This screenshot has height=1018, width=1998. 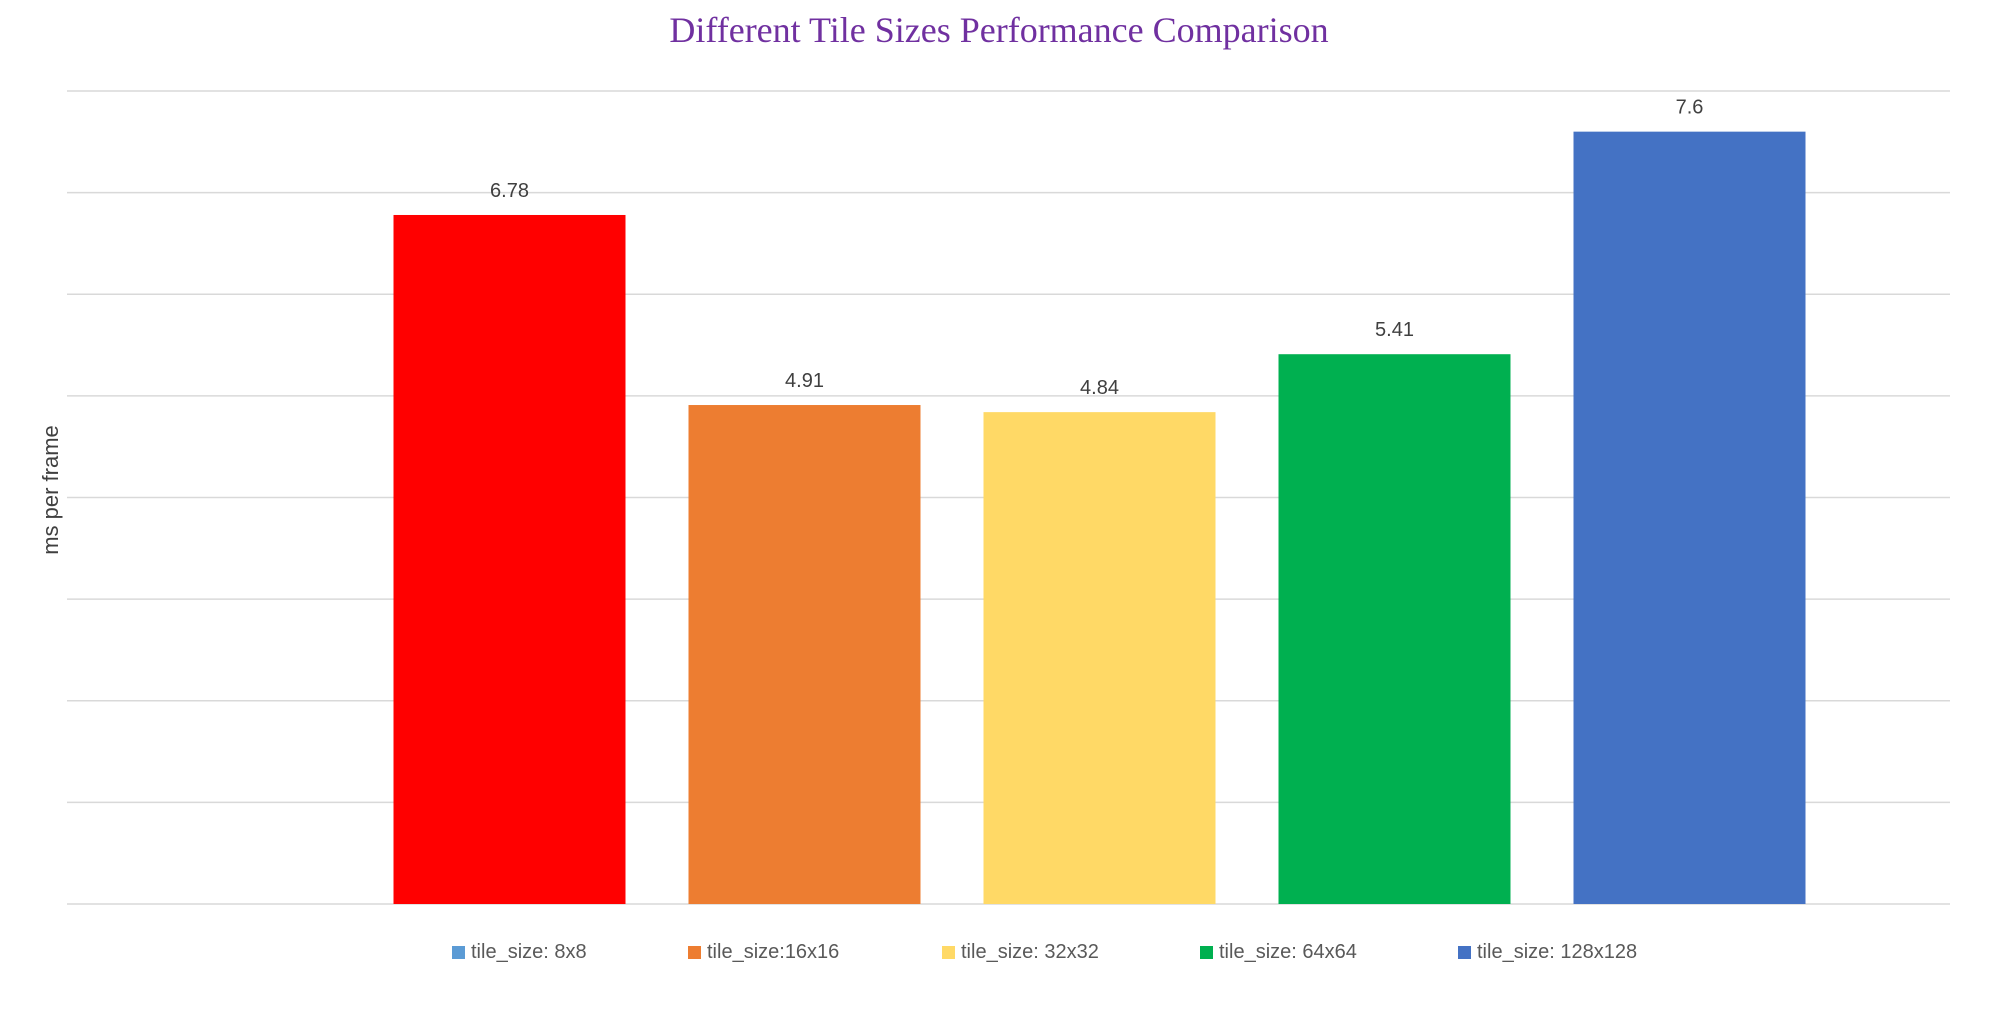 I want to click on legend-label: tile_size: 64x64, so click(x=1288, y=952).